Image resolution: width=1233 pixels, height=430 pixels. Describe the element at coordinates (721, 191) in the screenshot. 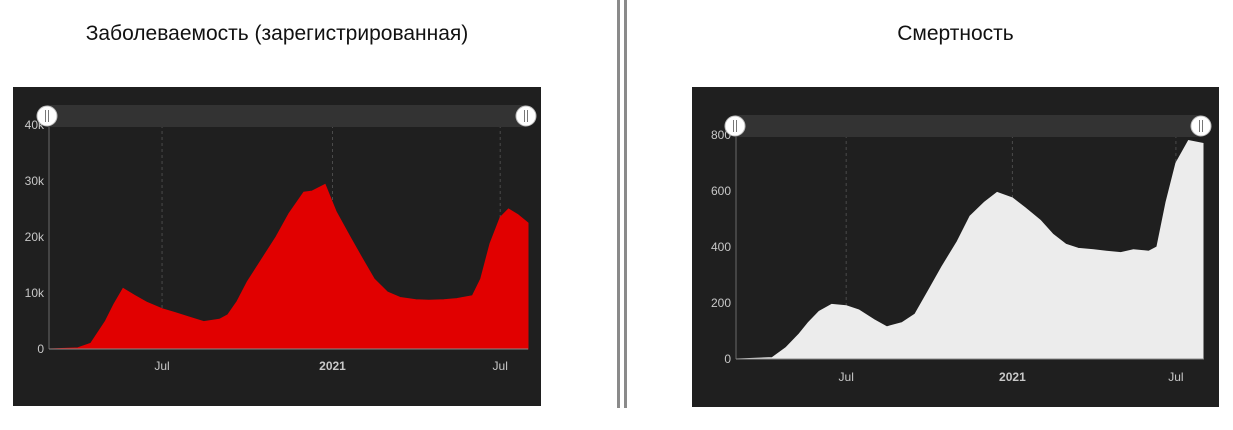

I see `mortality-y-tick-label: 600` at that location.